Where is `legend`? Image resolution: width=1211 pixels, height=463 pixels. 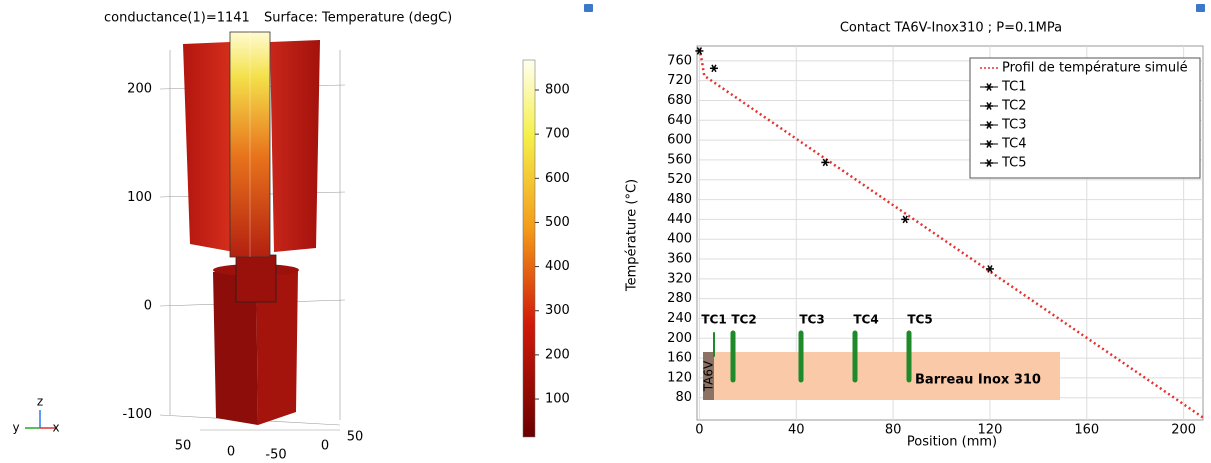
legend is located at coordinates (1085, 118).